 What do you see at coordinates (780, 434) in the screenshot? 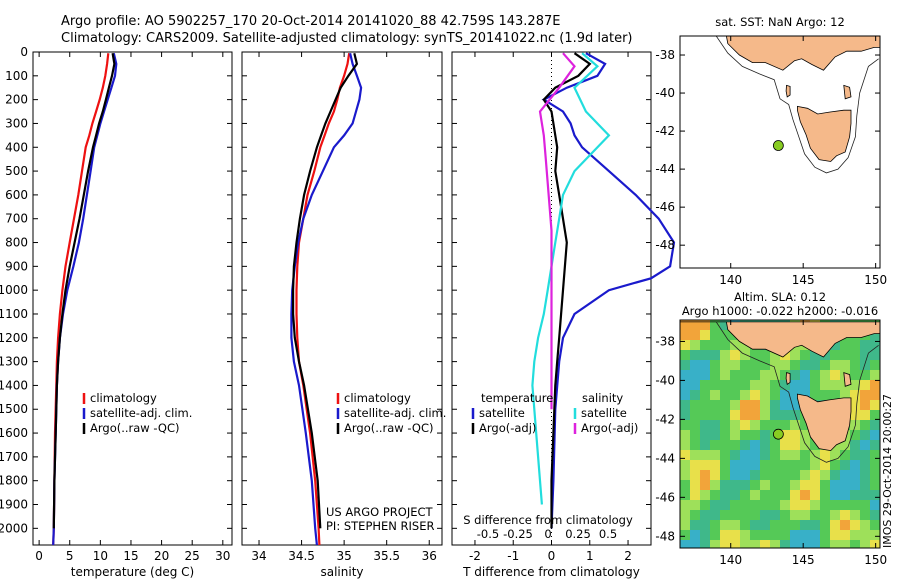
I see `sla-map-layers` at bounding box center [780, 434].